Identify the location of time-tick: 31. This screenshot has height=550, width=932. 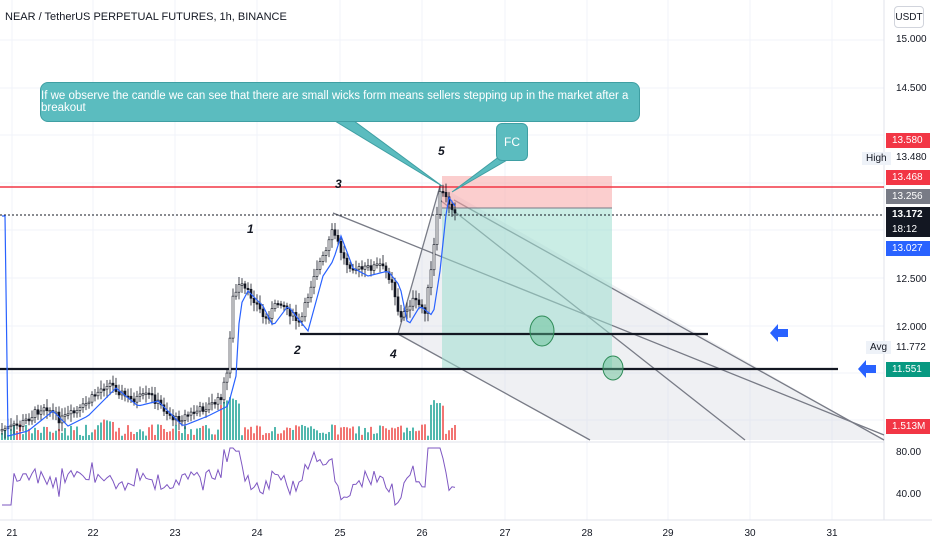
(832, 533).